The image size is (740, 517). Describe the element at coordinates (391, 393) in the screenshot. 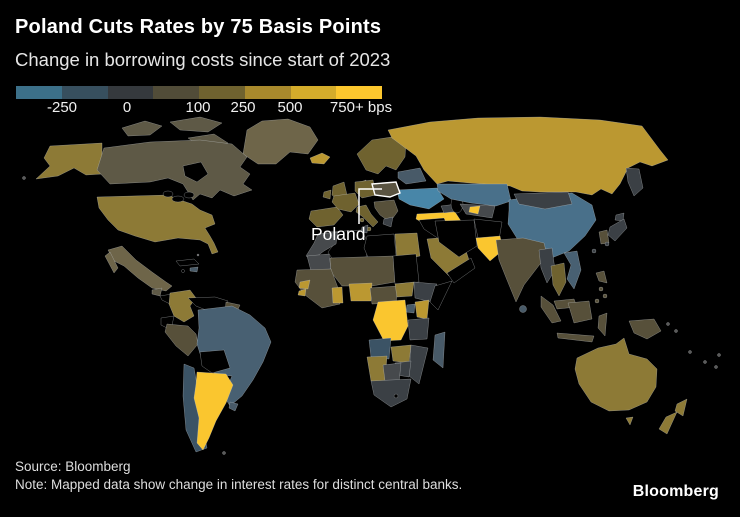

I see `country-south-africa` at that location.